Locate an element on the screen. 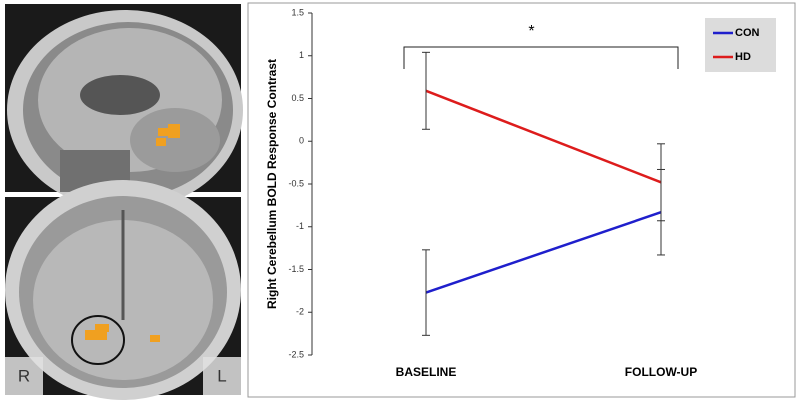 The image size is (800, 401). orientation-label: L is located at coordinates (221, 375).